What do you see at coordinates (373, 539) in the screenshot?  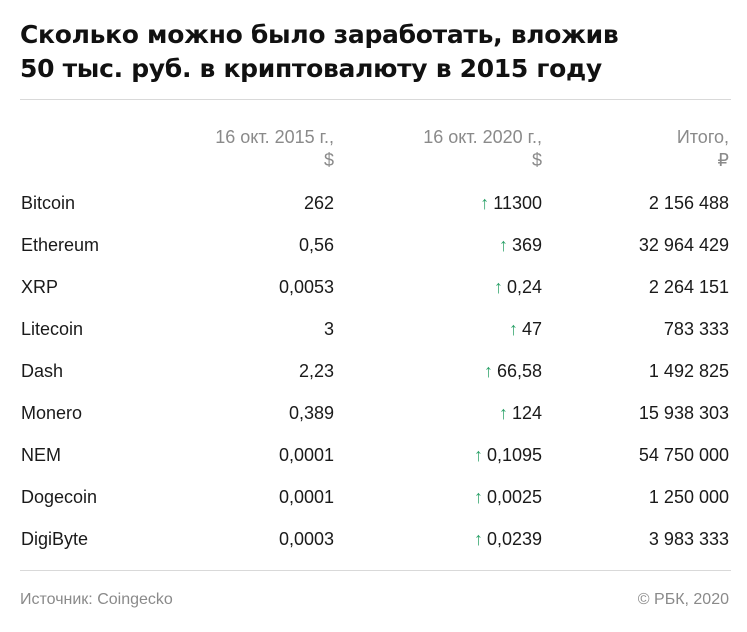 I see `table-row: DigiByte 0,0003 ↑ 0,0239 3 983 333` at bounding box center [373, 539].